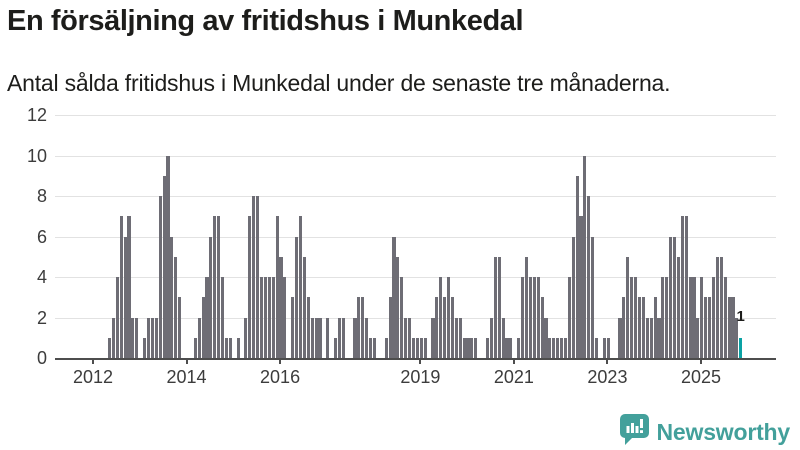 The image size is (800, 450). What do you see at coordinates (186, 361) in the screenshot?
I see `x-axis-tick-2014` at bounding box center [186, 361].